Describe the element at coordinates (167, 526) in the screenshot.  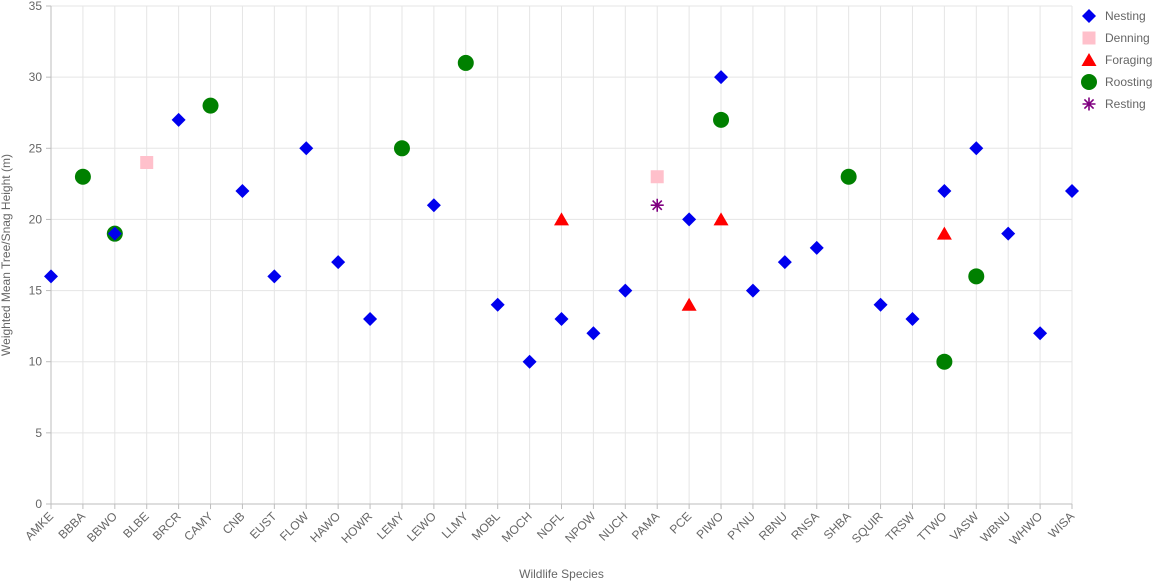
I see `x-tick-label: BRCR` at that location.